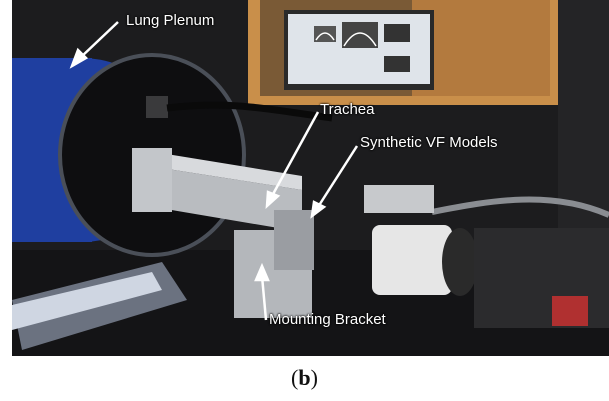 This screenshot has width=609, height=401. What do you see at coordinates (222, 198) in the screenshot?
I see `trachea-bar` at bounding box center [222, 198].